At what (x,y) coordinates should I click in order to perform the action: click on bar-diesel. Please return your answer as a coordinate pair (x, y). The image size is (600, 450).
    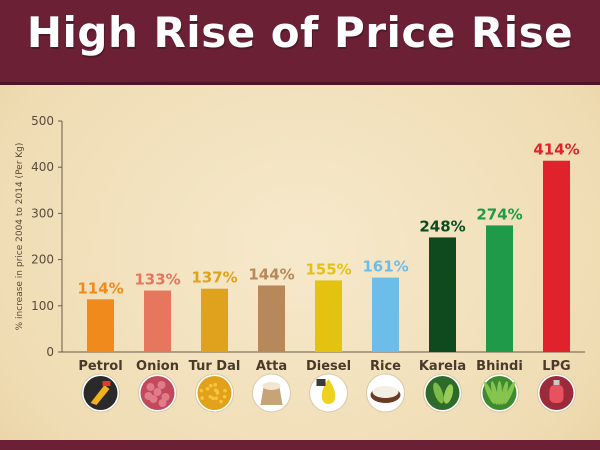
    Looking at the image, I should click on (328, 316).